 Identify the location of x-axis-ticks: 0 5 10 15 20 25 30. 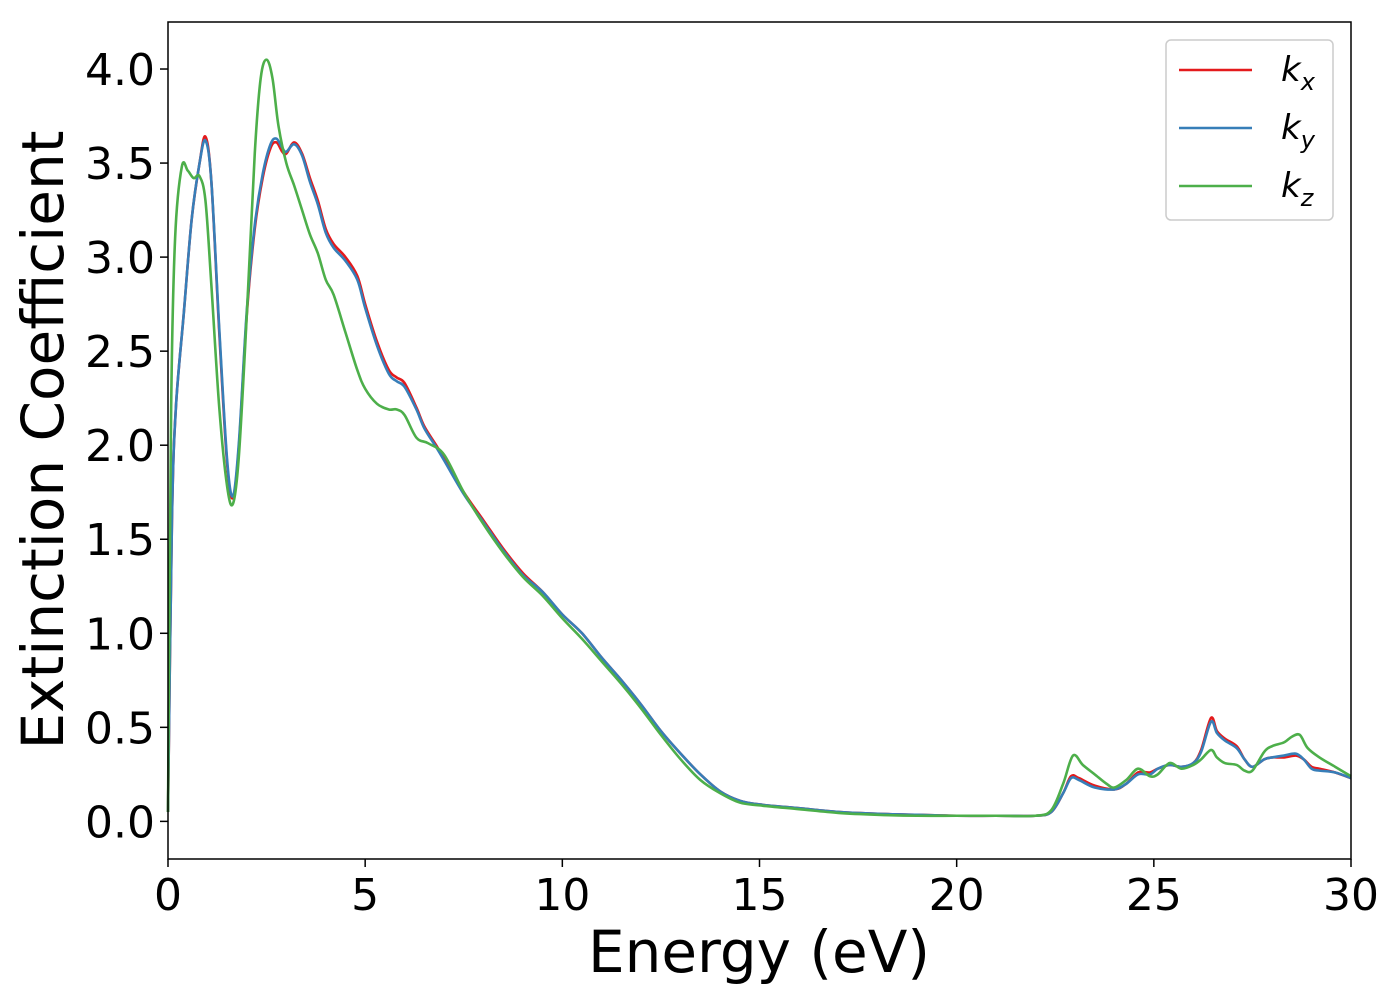
(766, 890).